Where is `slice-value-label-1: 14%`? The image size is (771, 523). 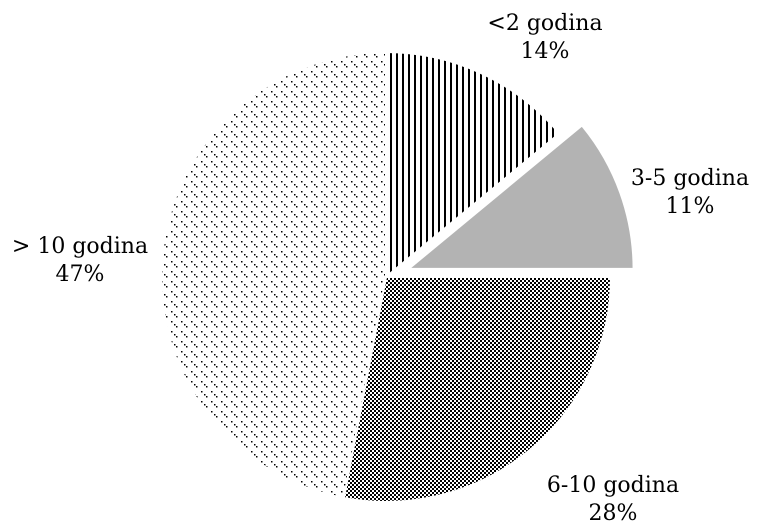
slice-value-label-1: 14% is located at coordinates (545, 51).